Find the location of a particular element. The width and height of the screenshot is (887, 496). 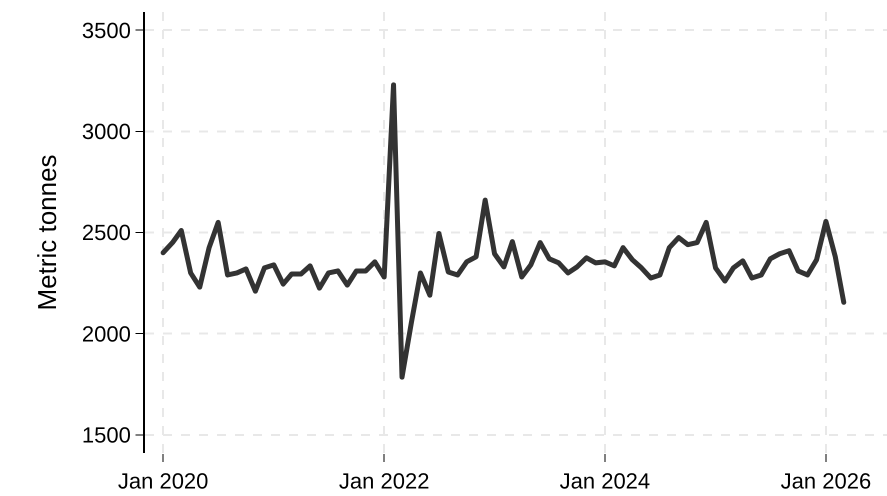

y-tick-label: 3500 is located at coordinates (106, 30).